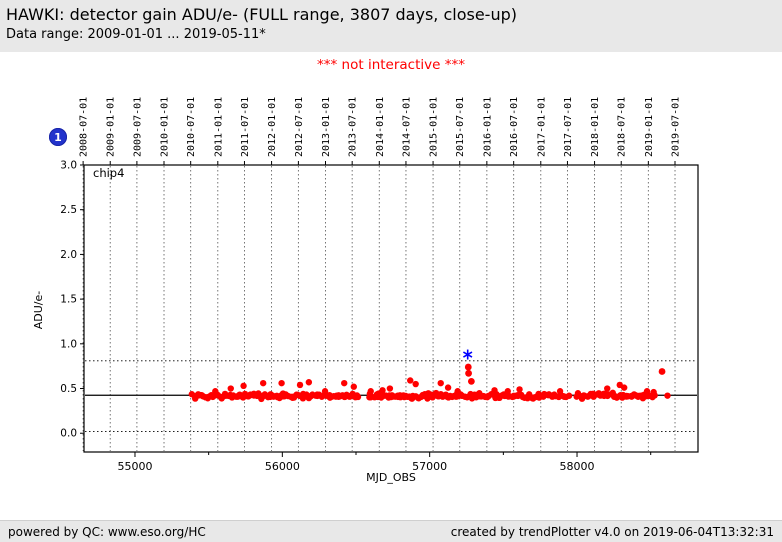 This screenshot has height=542, width=782. I want to click on y-tick-label: 2.0, so click(68, 255).